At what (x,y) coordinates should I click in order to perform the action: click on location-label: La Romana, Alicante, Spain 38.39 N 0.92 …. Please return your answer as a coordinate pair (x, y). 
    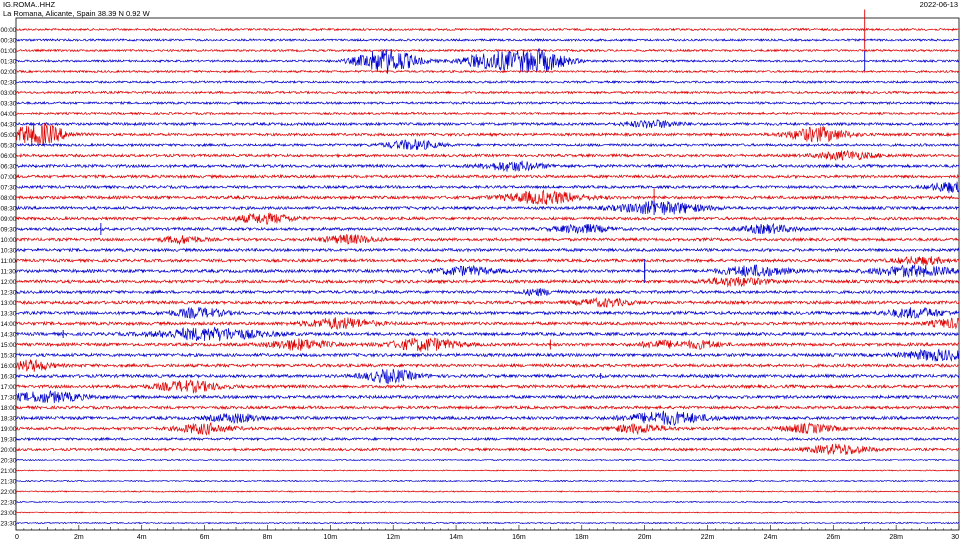
    Looking at the image, I should click on (76, 13).